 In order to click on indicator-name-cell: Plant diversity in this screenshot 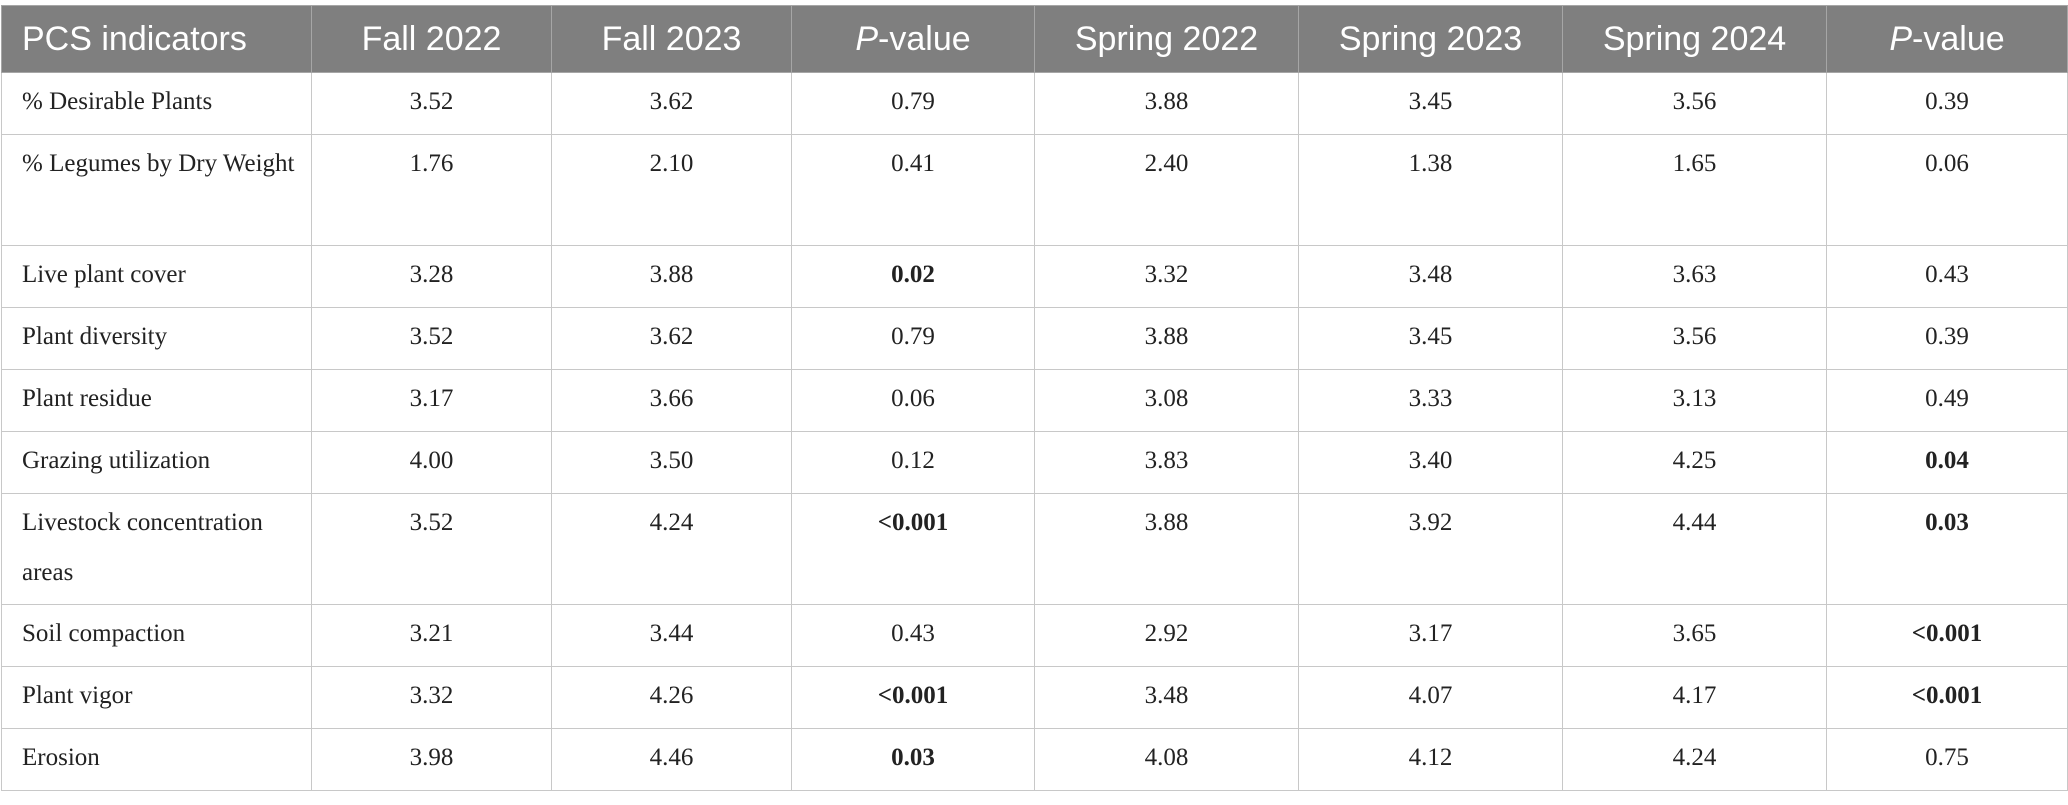, I will do `click(156, 338)`.